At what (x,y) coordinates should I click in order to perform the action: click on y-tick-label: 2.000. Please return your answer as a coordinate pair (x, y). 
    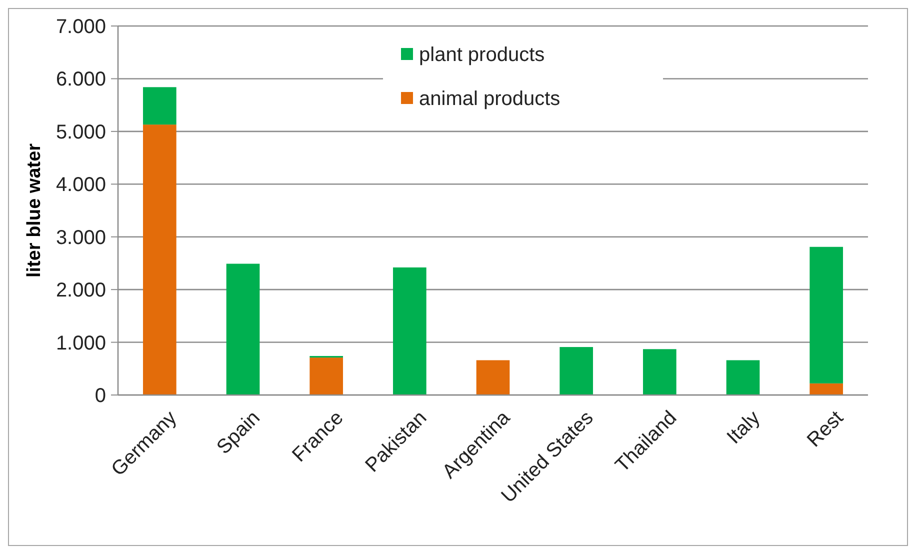
    Looking at the image, I should click on (81, 291).